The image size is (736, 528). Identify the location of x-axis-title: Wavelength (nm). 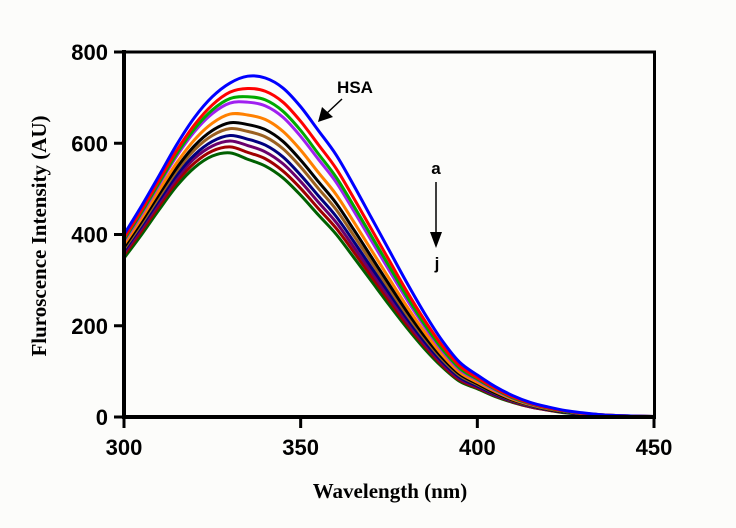
(390, 491).